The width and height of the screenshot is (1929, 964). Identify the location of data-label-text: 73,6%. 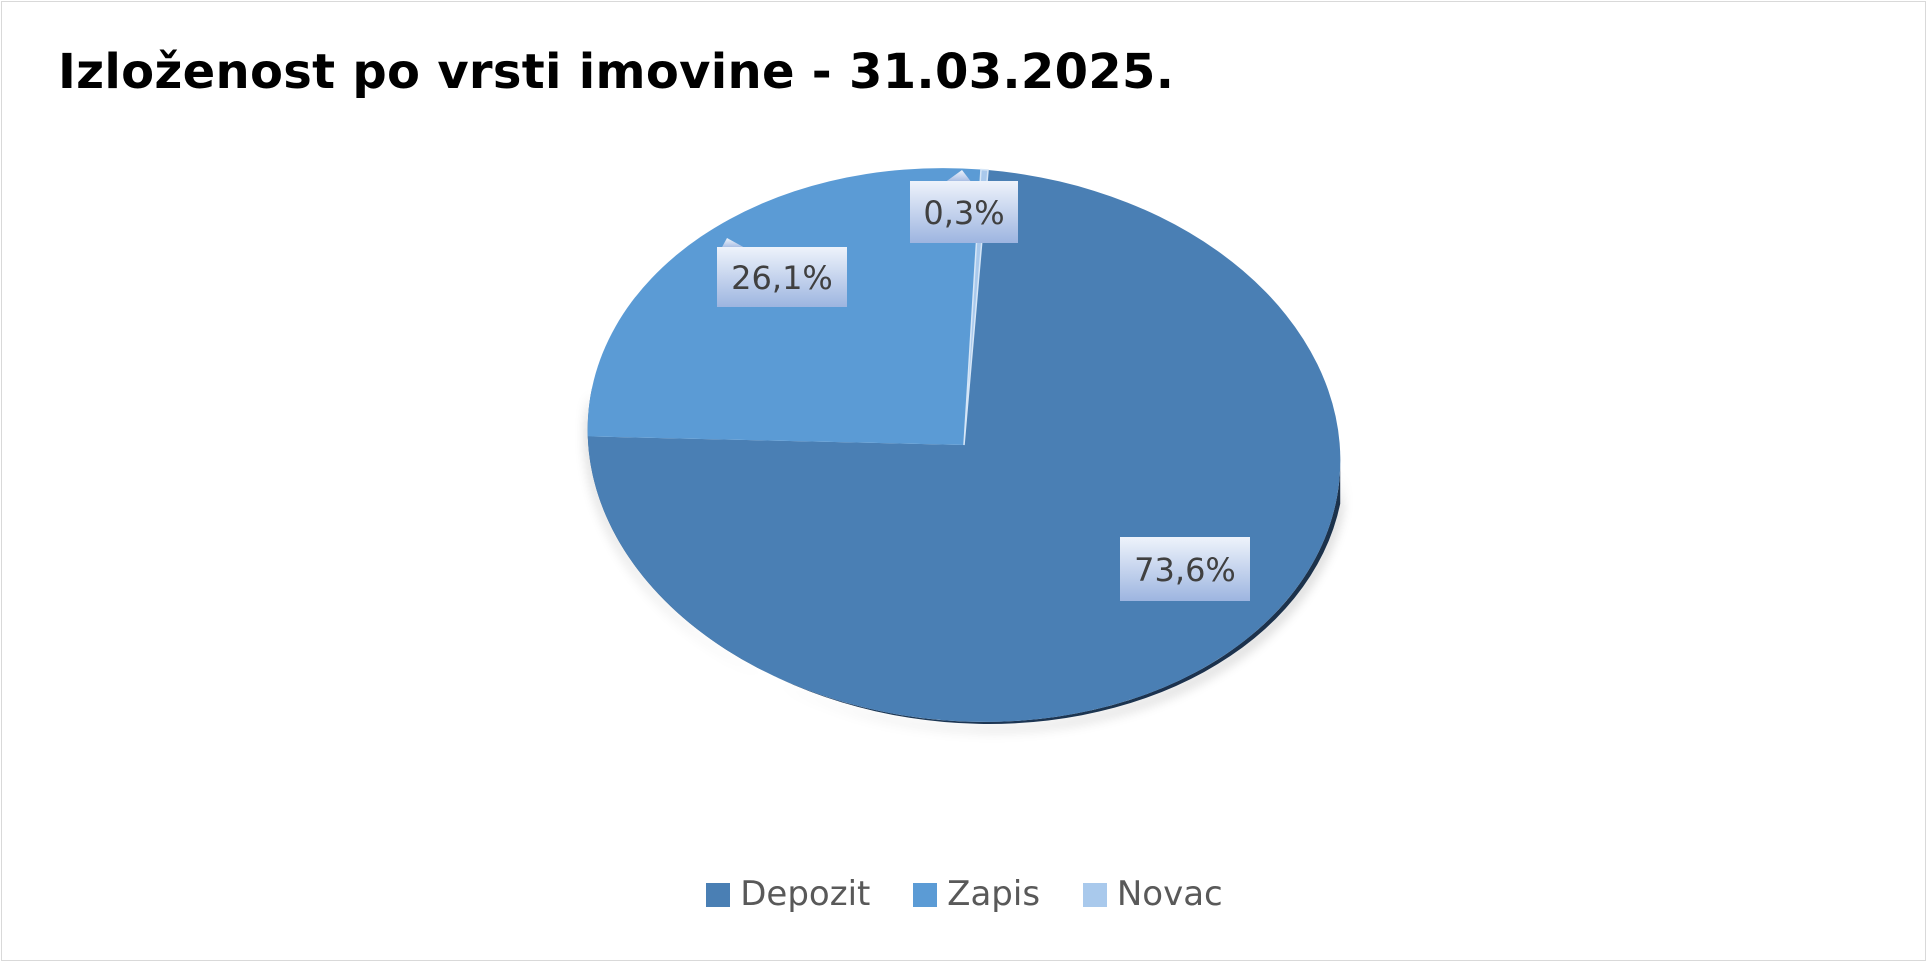
(1185, 570).